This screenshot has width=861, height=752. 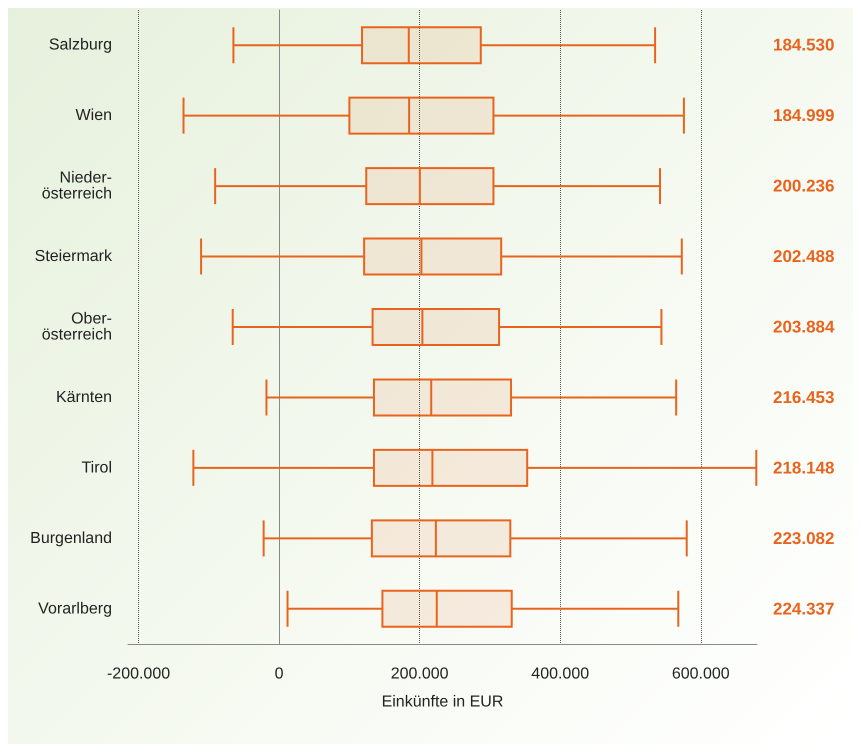 What do you see at coordinates (75, 609) in the screenshot?
I see `y-tick-label: Vorarlberg` at bounding box center [75, 609].